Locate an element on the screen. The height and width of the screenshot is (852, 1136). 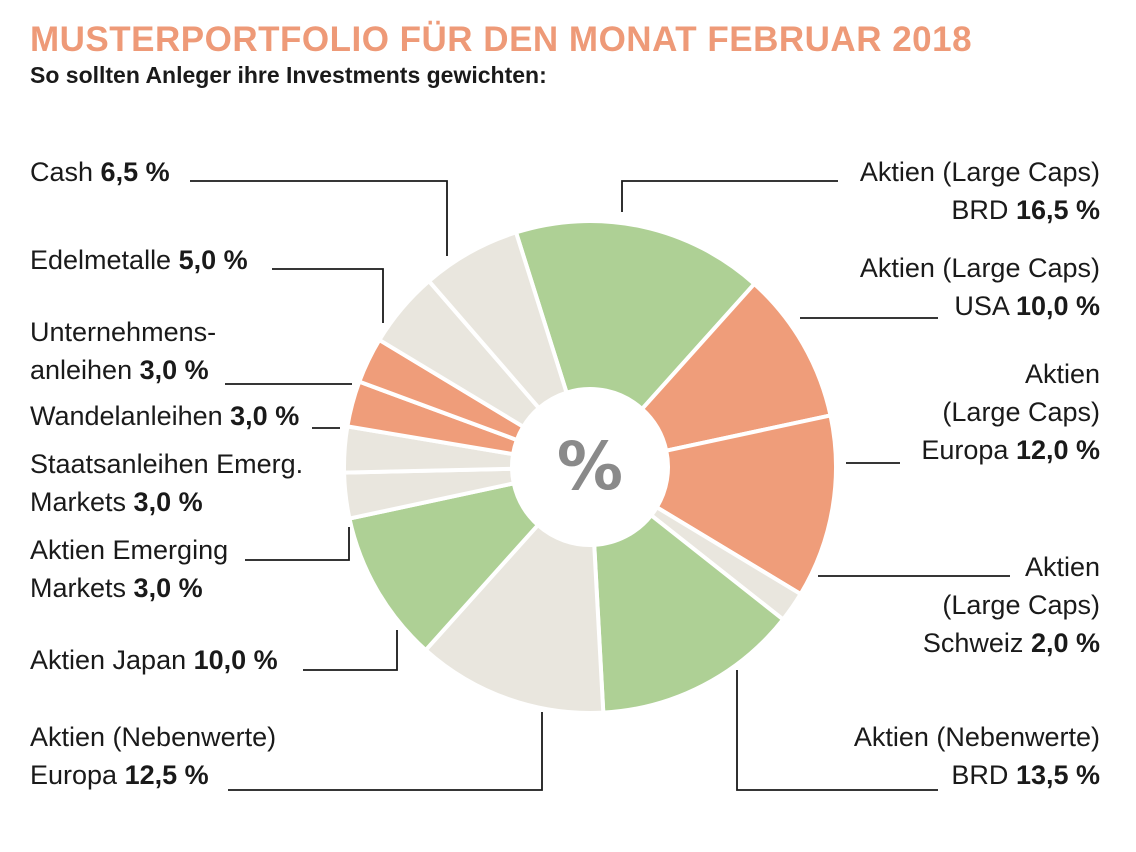
slice-aktien-large-caps-europa is located at coordinates (746, 505).